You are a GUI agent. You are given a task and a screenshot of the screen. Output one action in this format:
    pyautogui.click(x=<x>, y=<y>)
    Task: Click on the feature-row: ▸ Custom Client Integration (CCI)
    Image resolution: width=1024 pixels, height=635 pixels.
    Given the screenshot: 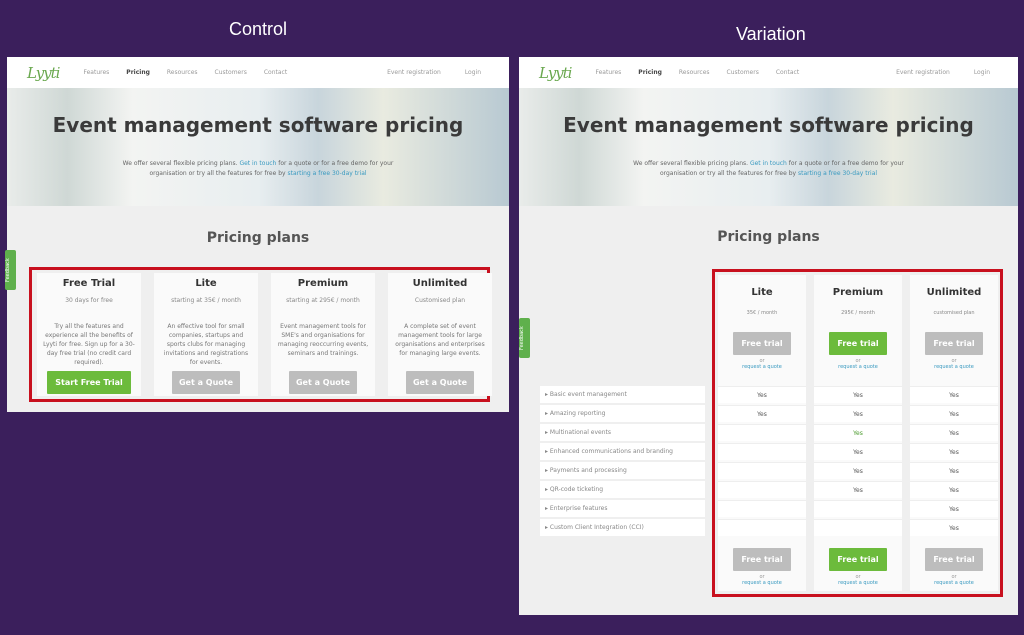 What is the action you would take?
    pyautogui.click(x=622, y=527)
    